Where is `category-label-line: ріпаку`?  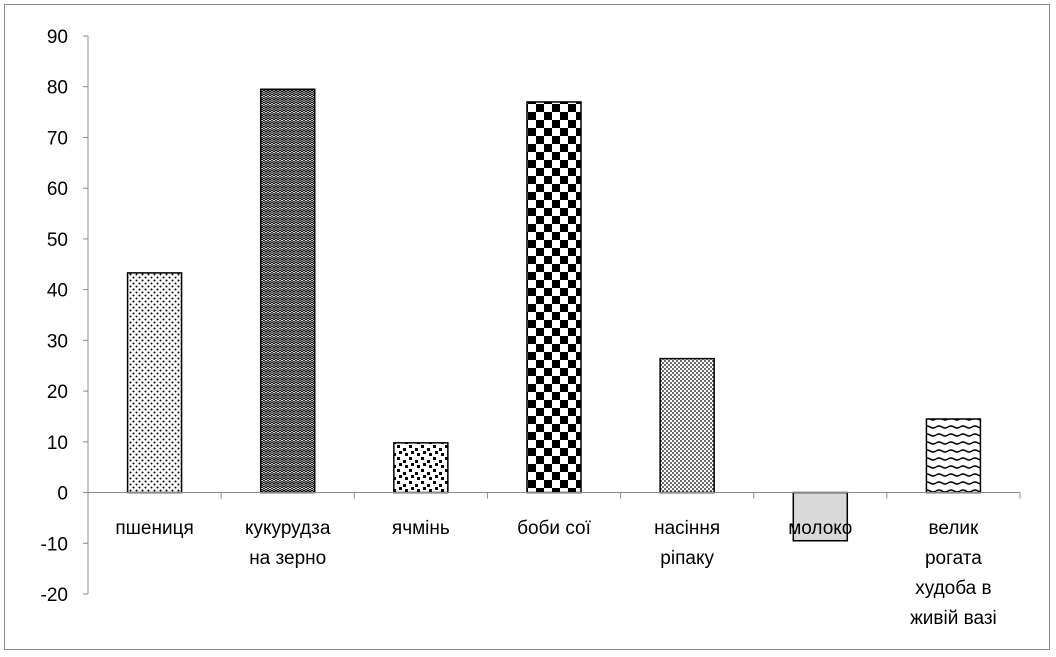
category-label-line: ріпаку is located at coordinates (687, 558).